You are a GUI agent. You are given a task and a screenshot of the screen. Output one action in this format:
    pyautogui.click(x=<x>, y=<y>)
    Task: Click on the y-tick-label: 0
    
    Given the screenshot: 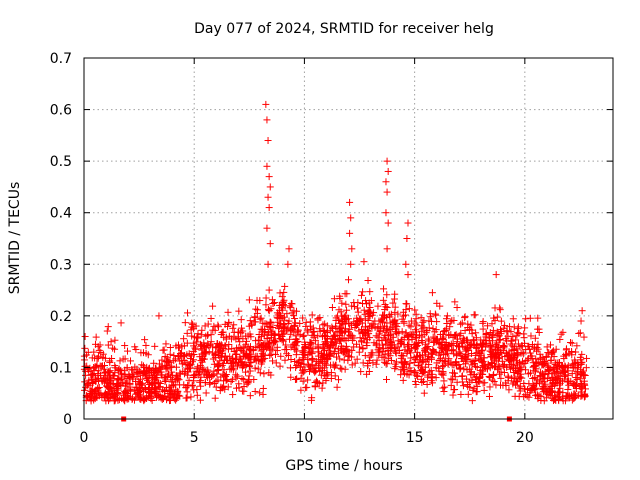 What is the action you would take?
    pyautogui.click(x=67, y=420)
    